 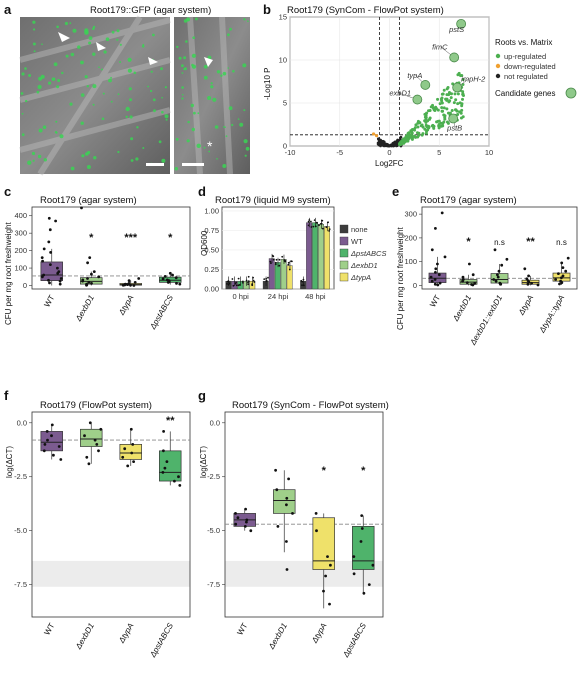 I want to click on y-tick-label: 300, so click(x=410, y=214).